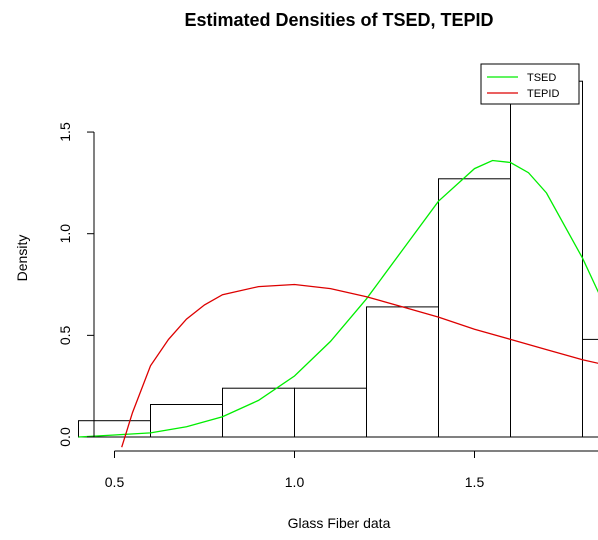  What do you see at coordinates (22, 258) in the screenshot?
I see `y-axis-label: Density` at bounding box center [22, 258].